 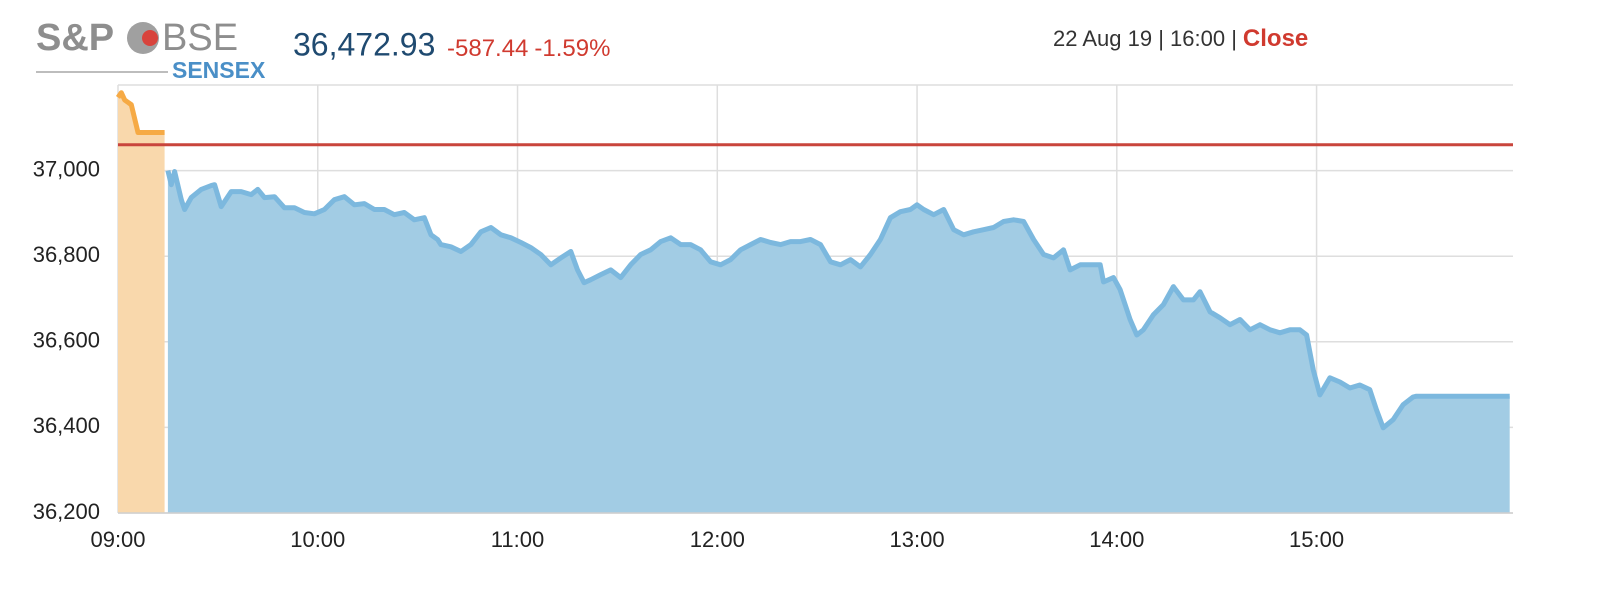 I want to click on x-tick-label: 10:00, so click(x=317, y=539).